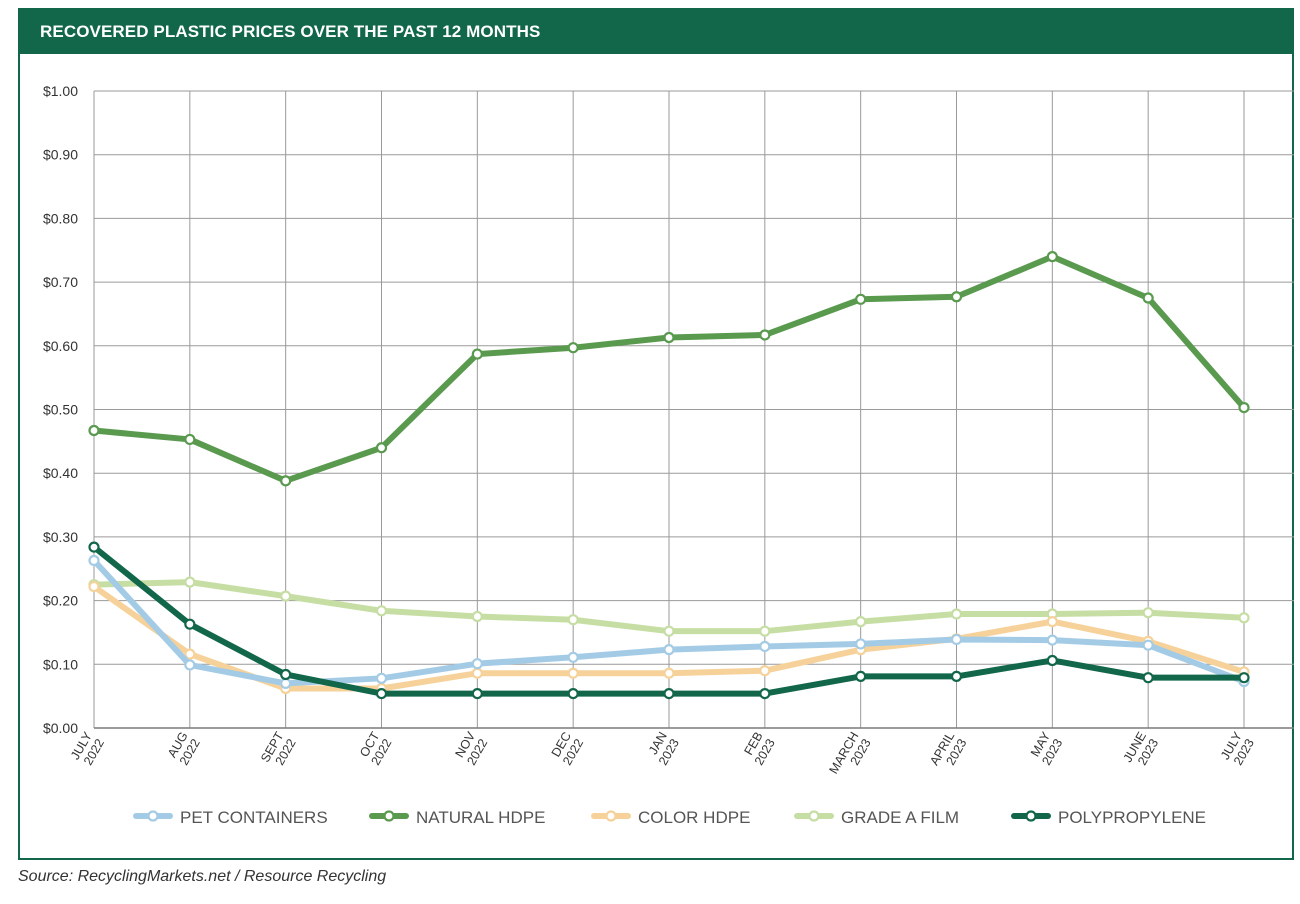 This screenshot has height=904, width=1300. Describe the element at coordinates (900, 817) in the screenshot. I see `legend-label: GRADE A FILM` at that location.